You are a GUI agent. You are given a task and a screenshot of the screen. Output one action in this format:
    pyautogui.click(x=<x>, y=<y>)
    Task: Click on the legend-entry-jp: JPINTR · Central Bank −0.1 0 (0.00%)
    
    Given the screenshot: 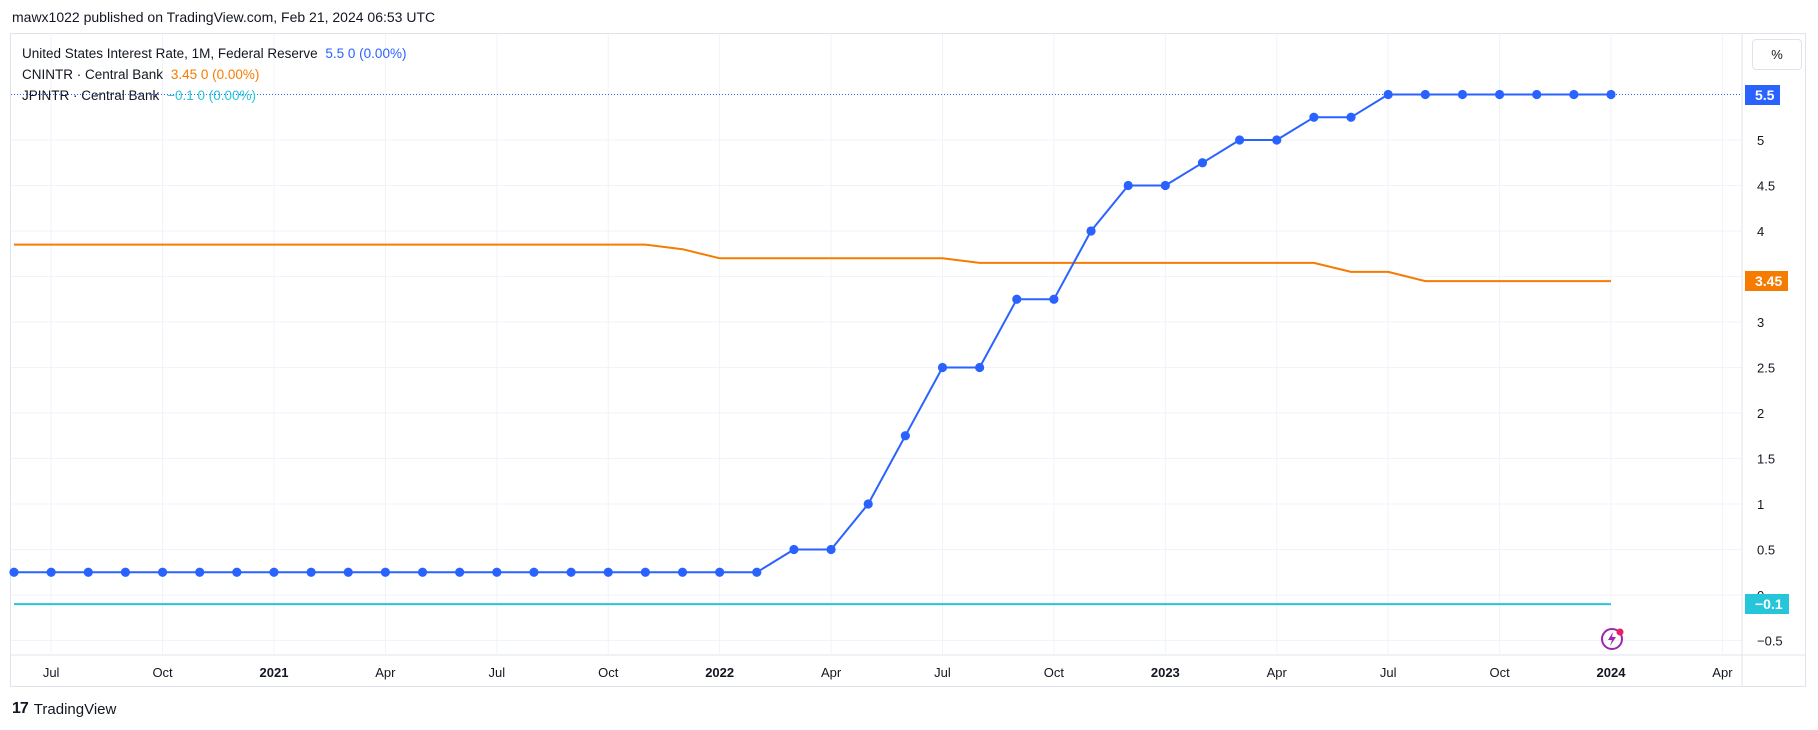 What is the action you would take?
    pyautogui.click(x=214, y=95)
    